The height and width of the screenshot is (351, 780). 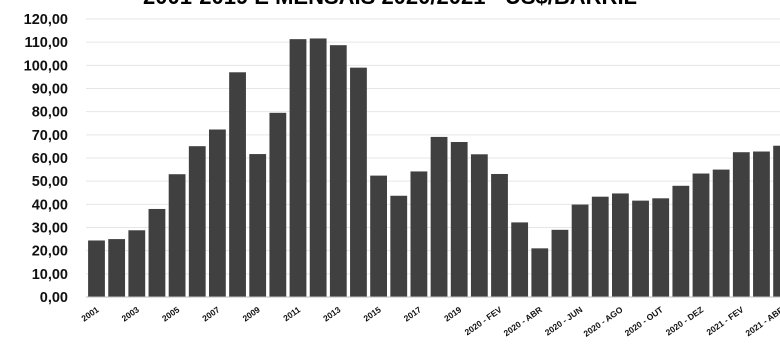 I want to click on x-tick-label: 2020 - OUT, so click(x=644, y=321).